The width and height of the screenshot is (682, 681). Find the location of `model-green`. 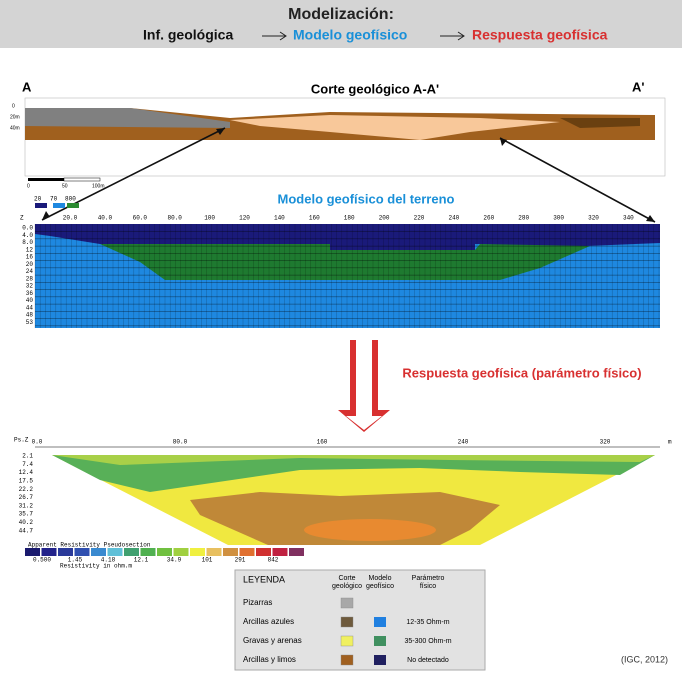

model-green is located at coordinates (345, 262).